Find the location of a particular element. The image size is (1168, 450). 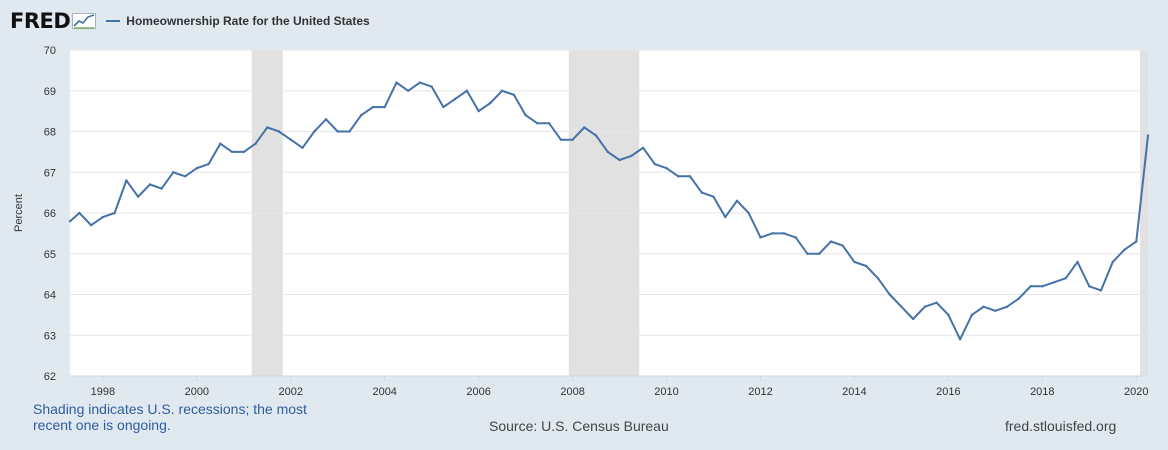

y-tick-label: 69 is located at coordinates (50, 92).